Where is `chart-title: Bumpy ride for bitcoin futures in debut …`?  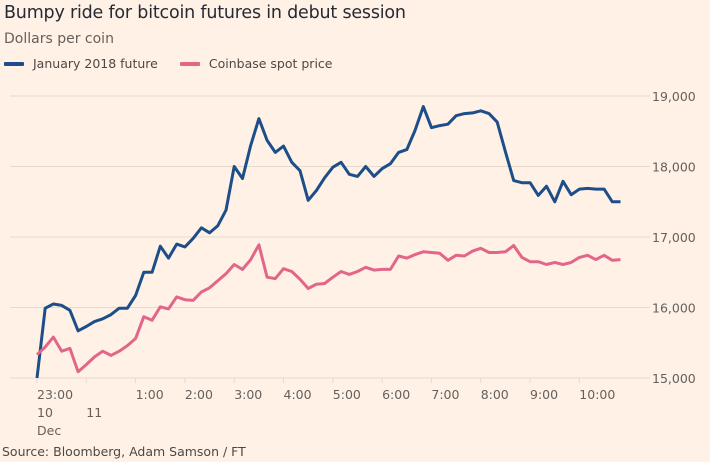
chart-title: Bumpy ride for bitcoin futures in debut … is located at coordinates (205, 13).